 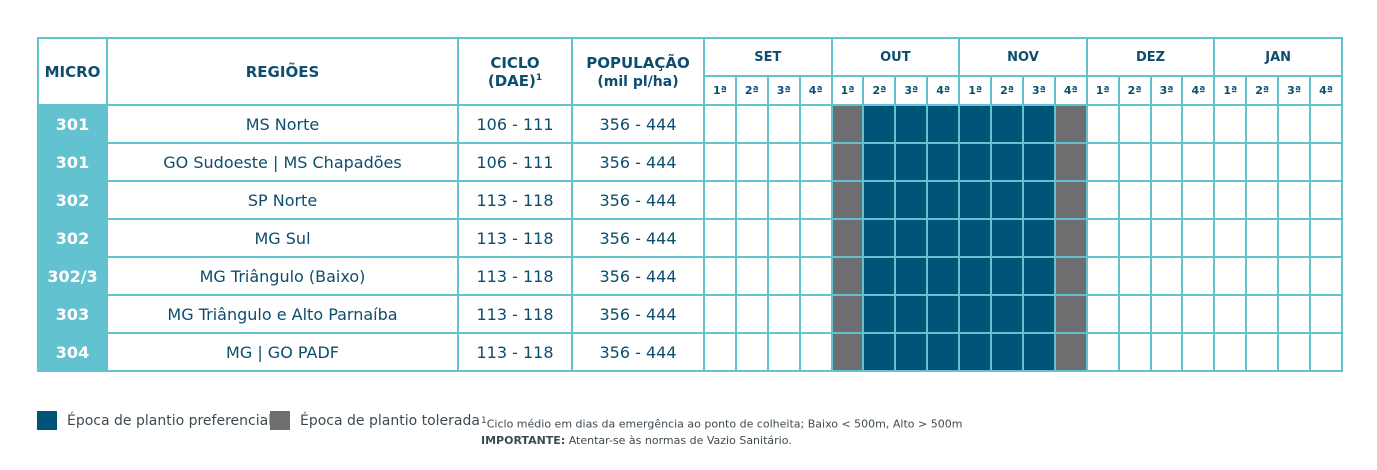 What do you see at coordinates (1023, 57) in the screenshot?
I see `month-header: NOV` at bounding box center [1023, 57].